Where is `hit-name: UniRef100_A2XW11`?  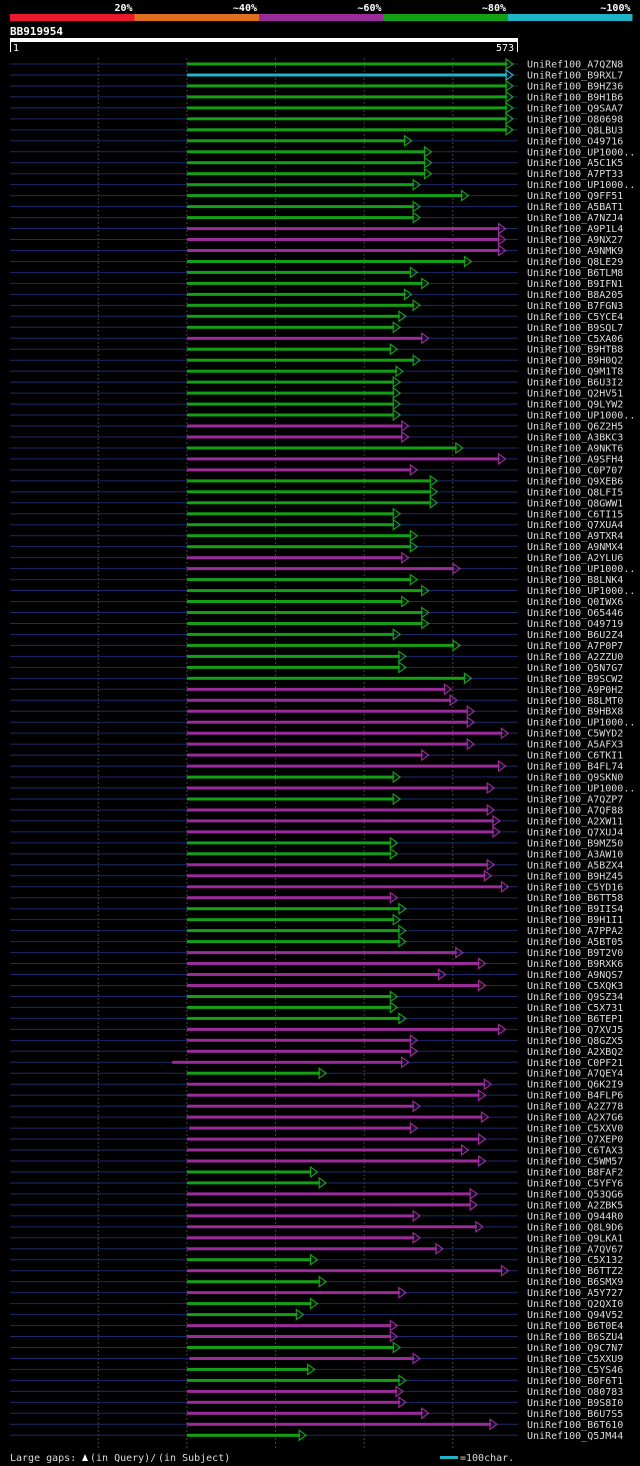 hit-name: UniRef100_A2XW11 is located at coordinates (575, 821).